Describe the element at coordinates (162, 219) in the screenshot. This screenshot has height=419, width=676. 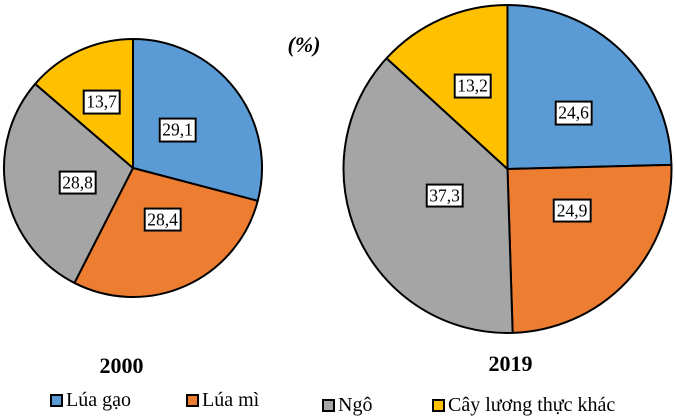
I see `data-label-2000-lua-mi: 28,4` at that location.